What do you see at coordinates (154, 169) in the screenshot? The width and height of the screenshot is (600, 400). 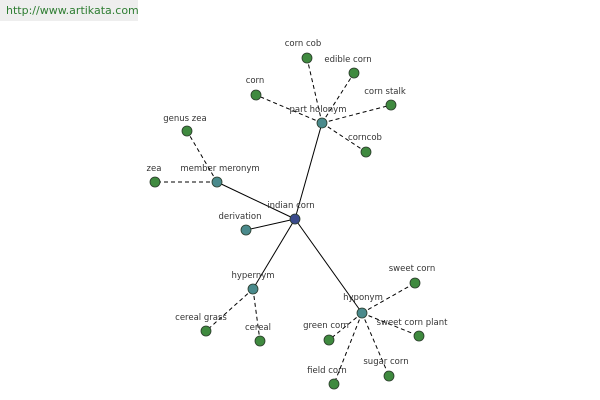 I see `node-label: zea` at bounding box center [154, 169].